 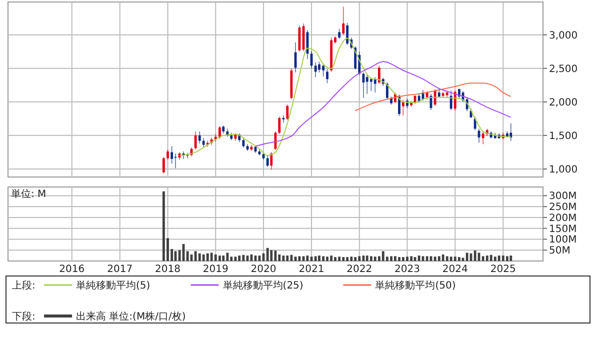 I want to click on x-tick-label: 2021, so click(x=311, y=269).